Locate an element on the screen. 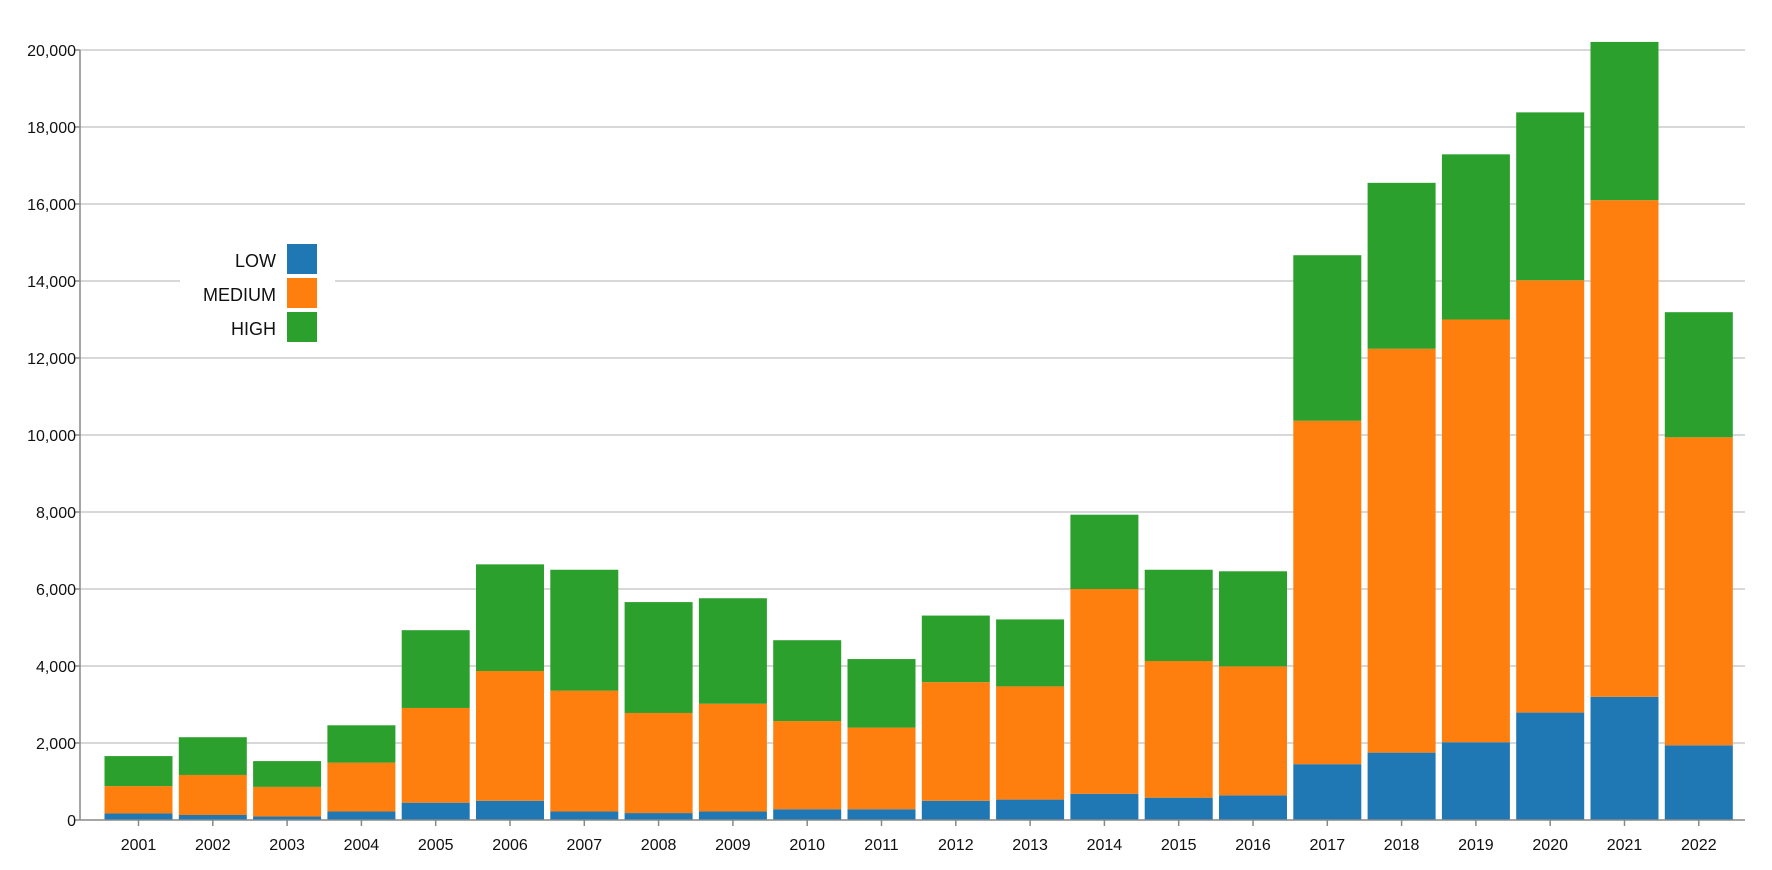  bar-high-2004 is located at coordinates (361, 744).